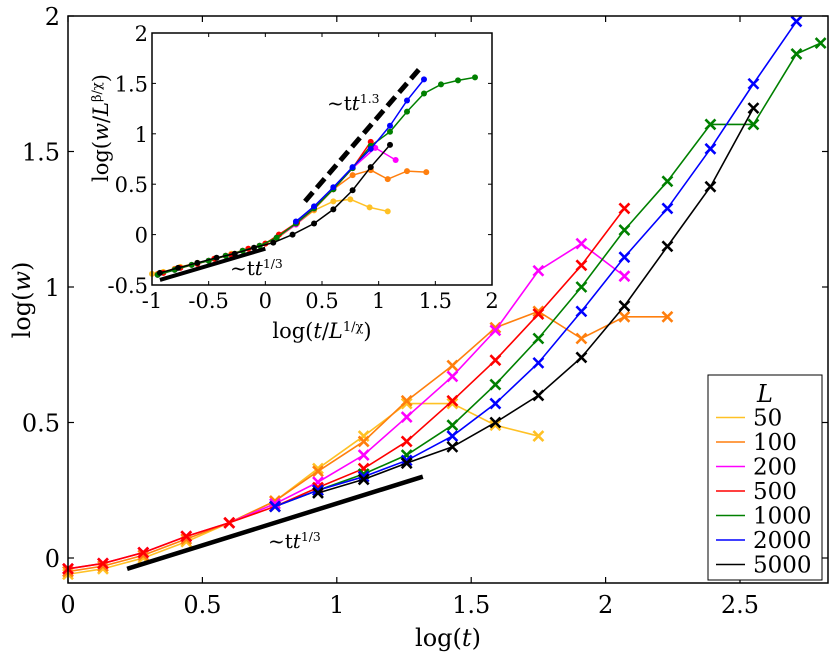  Describe the element at coordinates (52, 559) in the screenshot. I see `main-ytick-label: 0` at that location.